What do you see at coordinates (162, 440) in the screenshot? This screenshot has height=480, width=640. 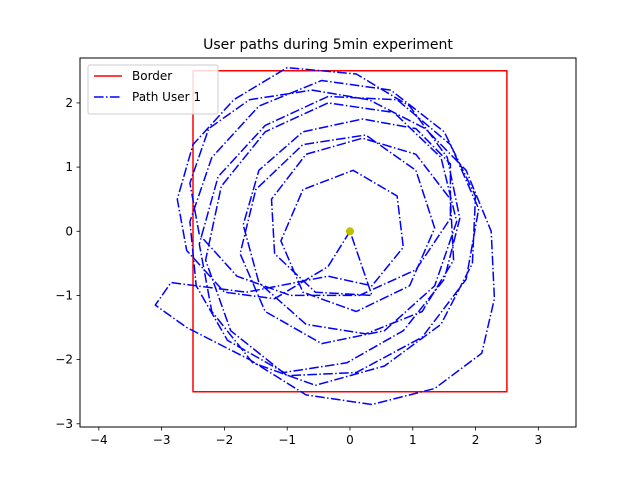 I see `x-tick-label: −3` at bounding box center [162, 440].